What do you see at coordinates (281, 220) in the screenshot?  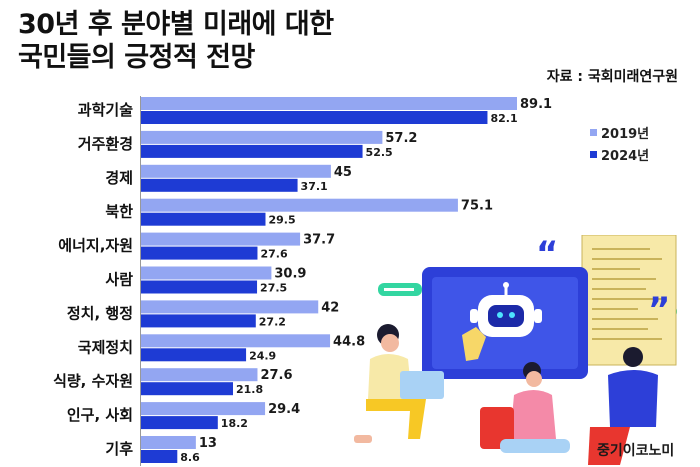 I see `value-label: 29.5` at bounding box center [281, 220].